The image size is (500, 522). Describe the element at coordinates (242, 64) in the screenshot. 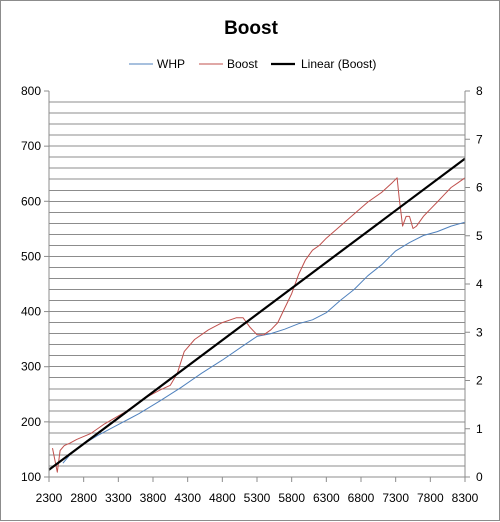

I see `legend-label-2: Boost` at that location.